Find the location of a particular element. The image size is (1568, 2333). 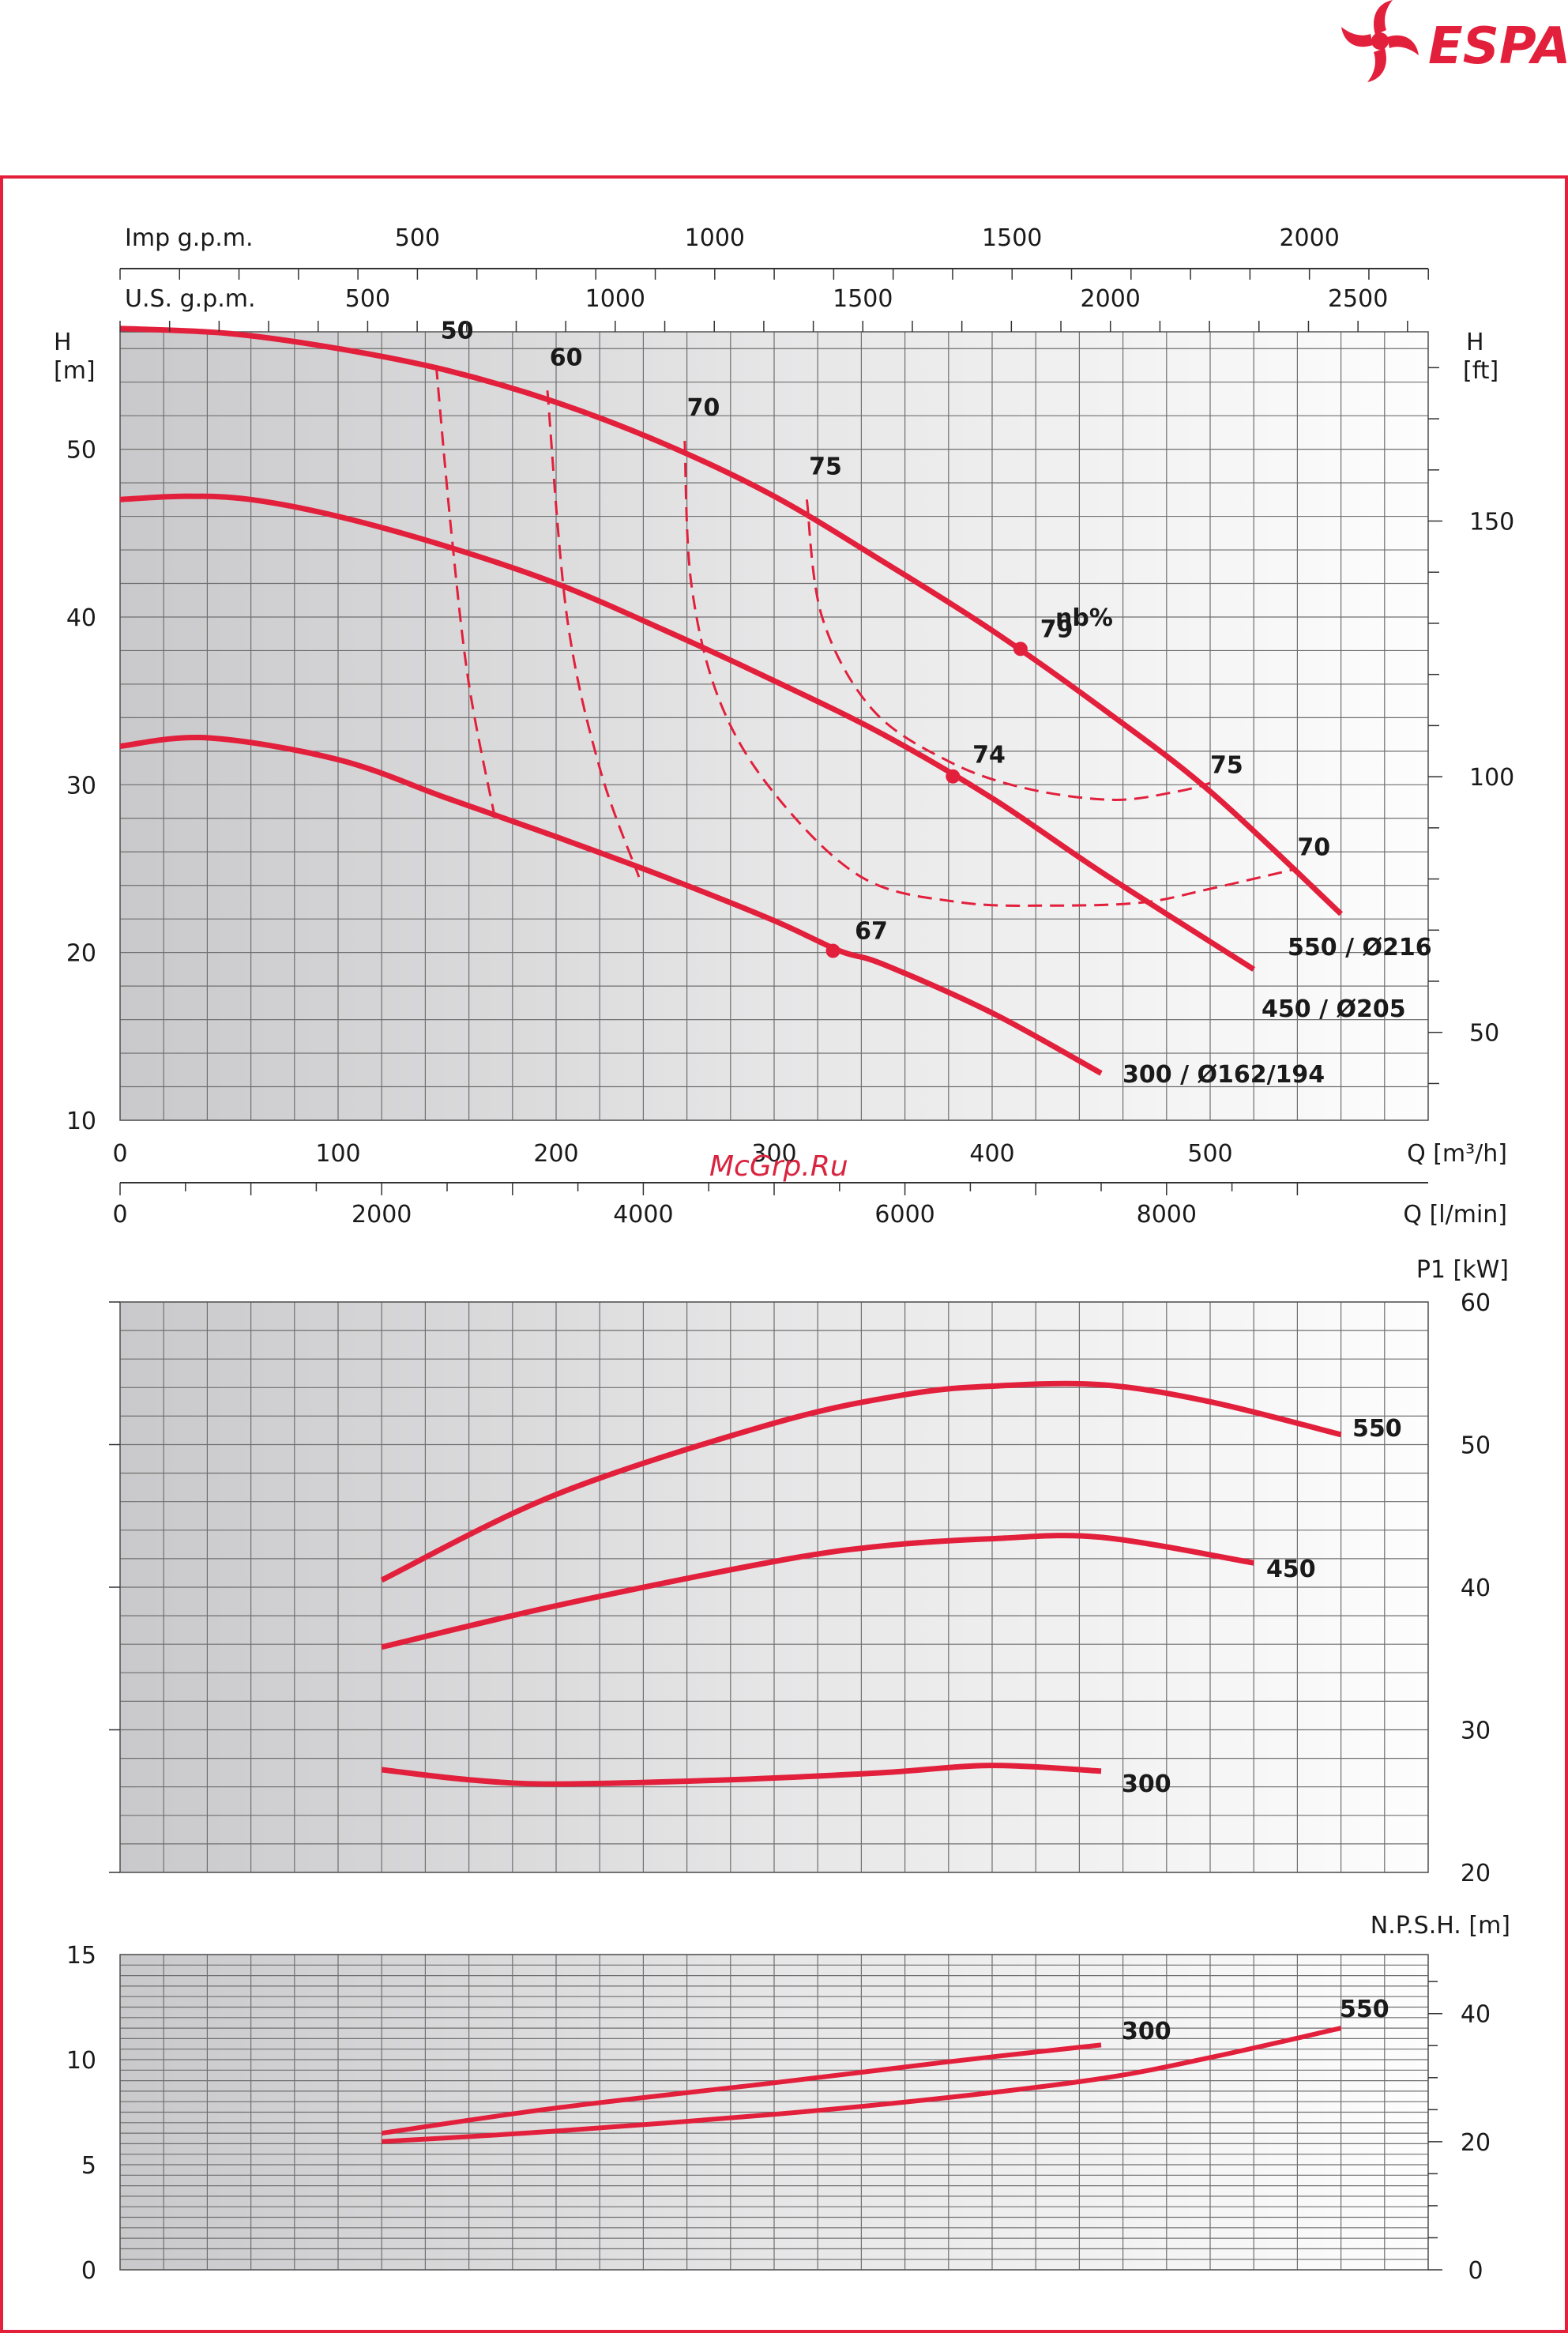

us-gpm-tick-label: 1000 is located at coordinates (615, 299).